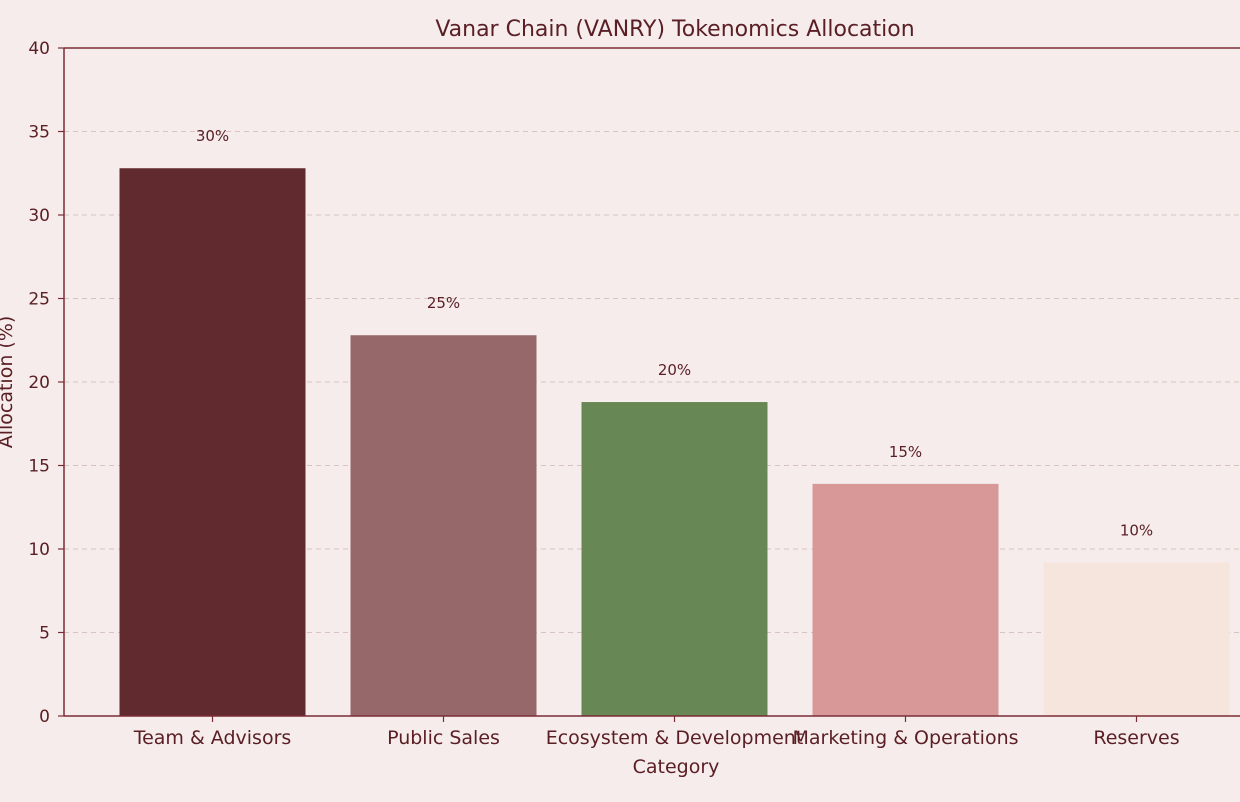 This screenshot has height=802, width=1240. Describe the element at coordinates (39, 550) in the screenshot. I see `y-tick-label: 10` at that location.